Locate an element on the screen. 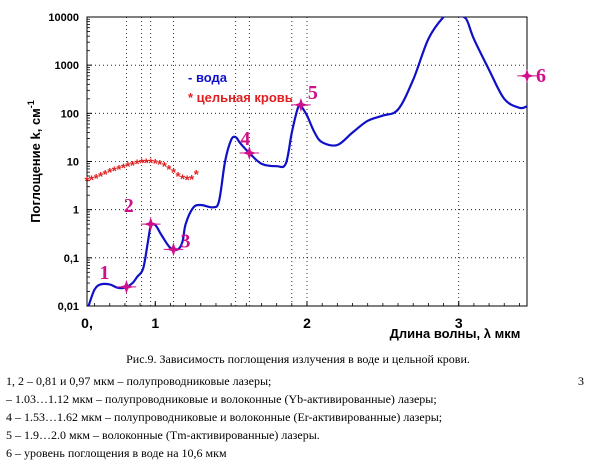 This screenshot has width=596, height=462. y-tick-label: 0,1 is located at coordinates (71, 259).